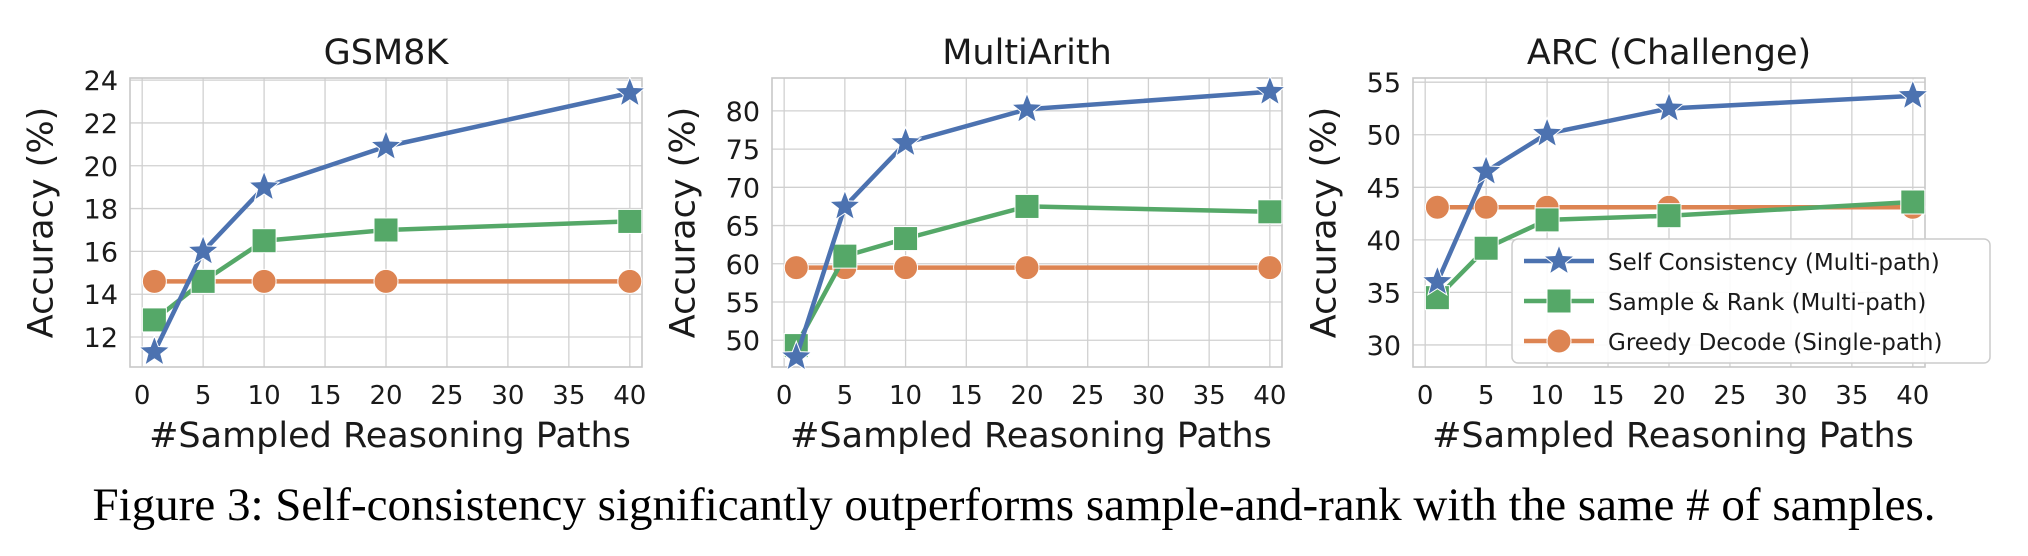  I want to click on series-line, so click(1032, 223).